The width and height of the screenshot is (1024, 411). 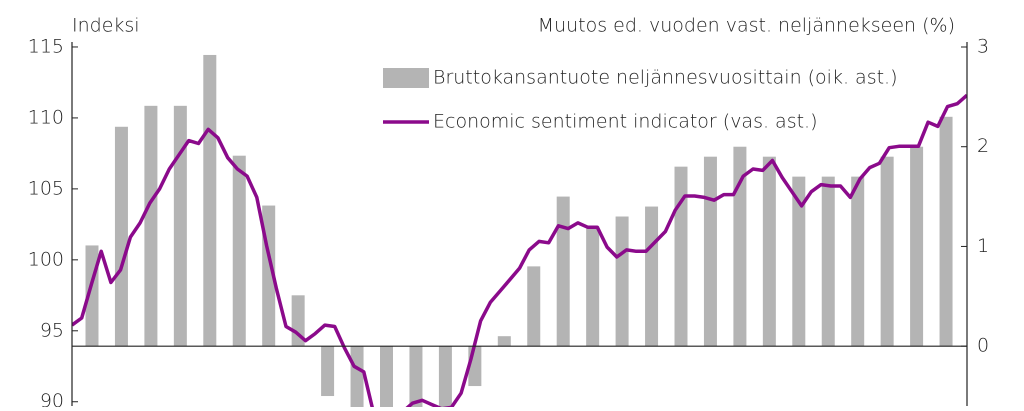 I want to click on y-axis-title: Indeksi, so click(x=106, y=26).